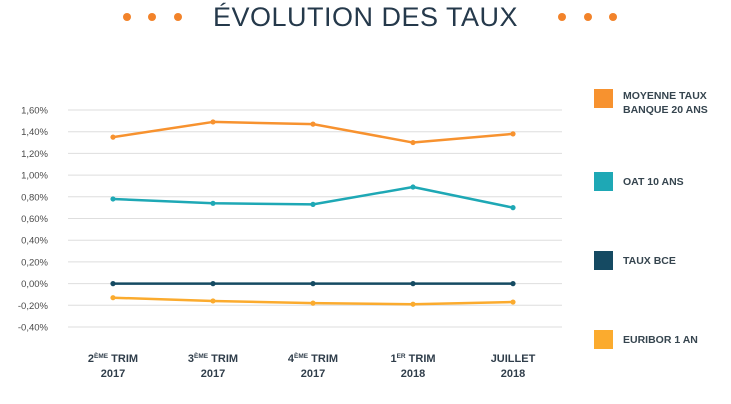 The height and width of the screenshot is (404, 731). What do you see at coordinates (91, 359) in the screenshot?
I see `x-label-main: 2` at bounding box center [91, 359].